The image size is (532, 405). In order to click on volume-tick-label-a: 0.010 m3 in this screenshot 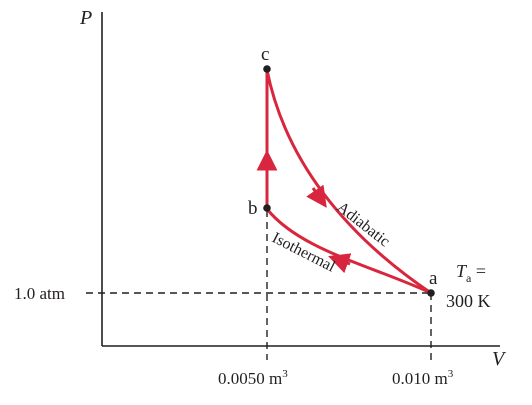, I will do `click(423, 378)`.